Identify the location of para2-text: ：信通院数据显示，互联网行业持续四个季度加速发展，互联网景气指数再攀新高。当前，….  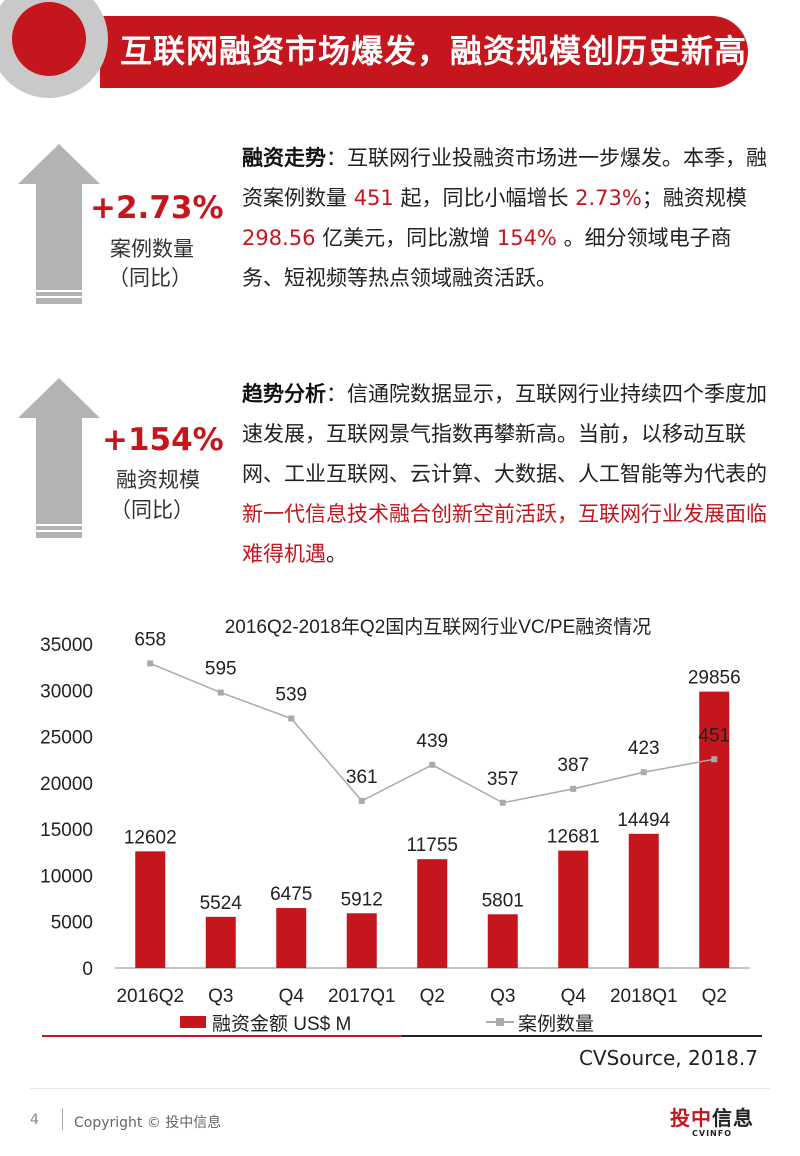
(504, 434).